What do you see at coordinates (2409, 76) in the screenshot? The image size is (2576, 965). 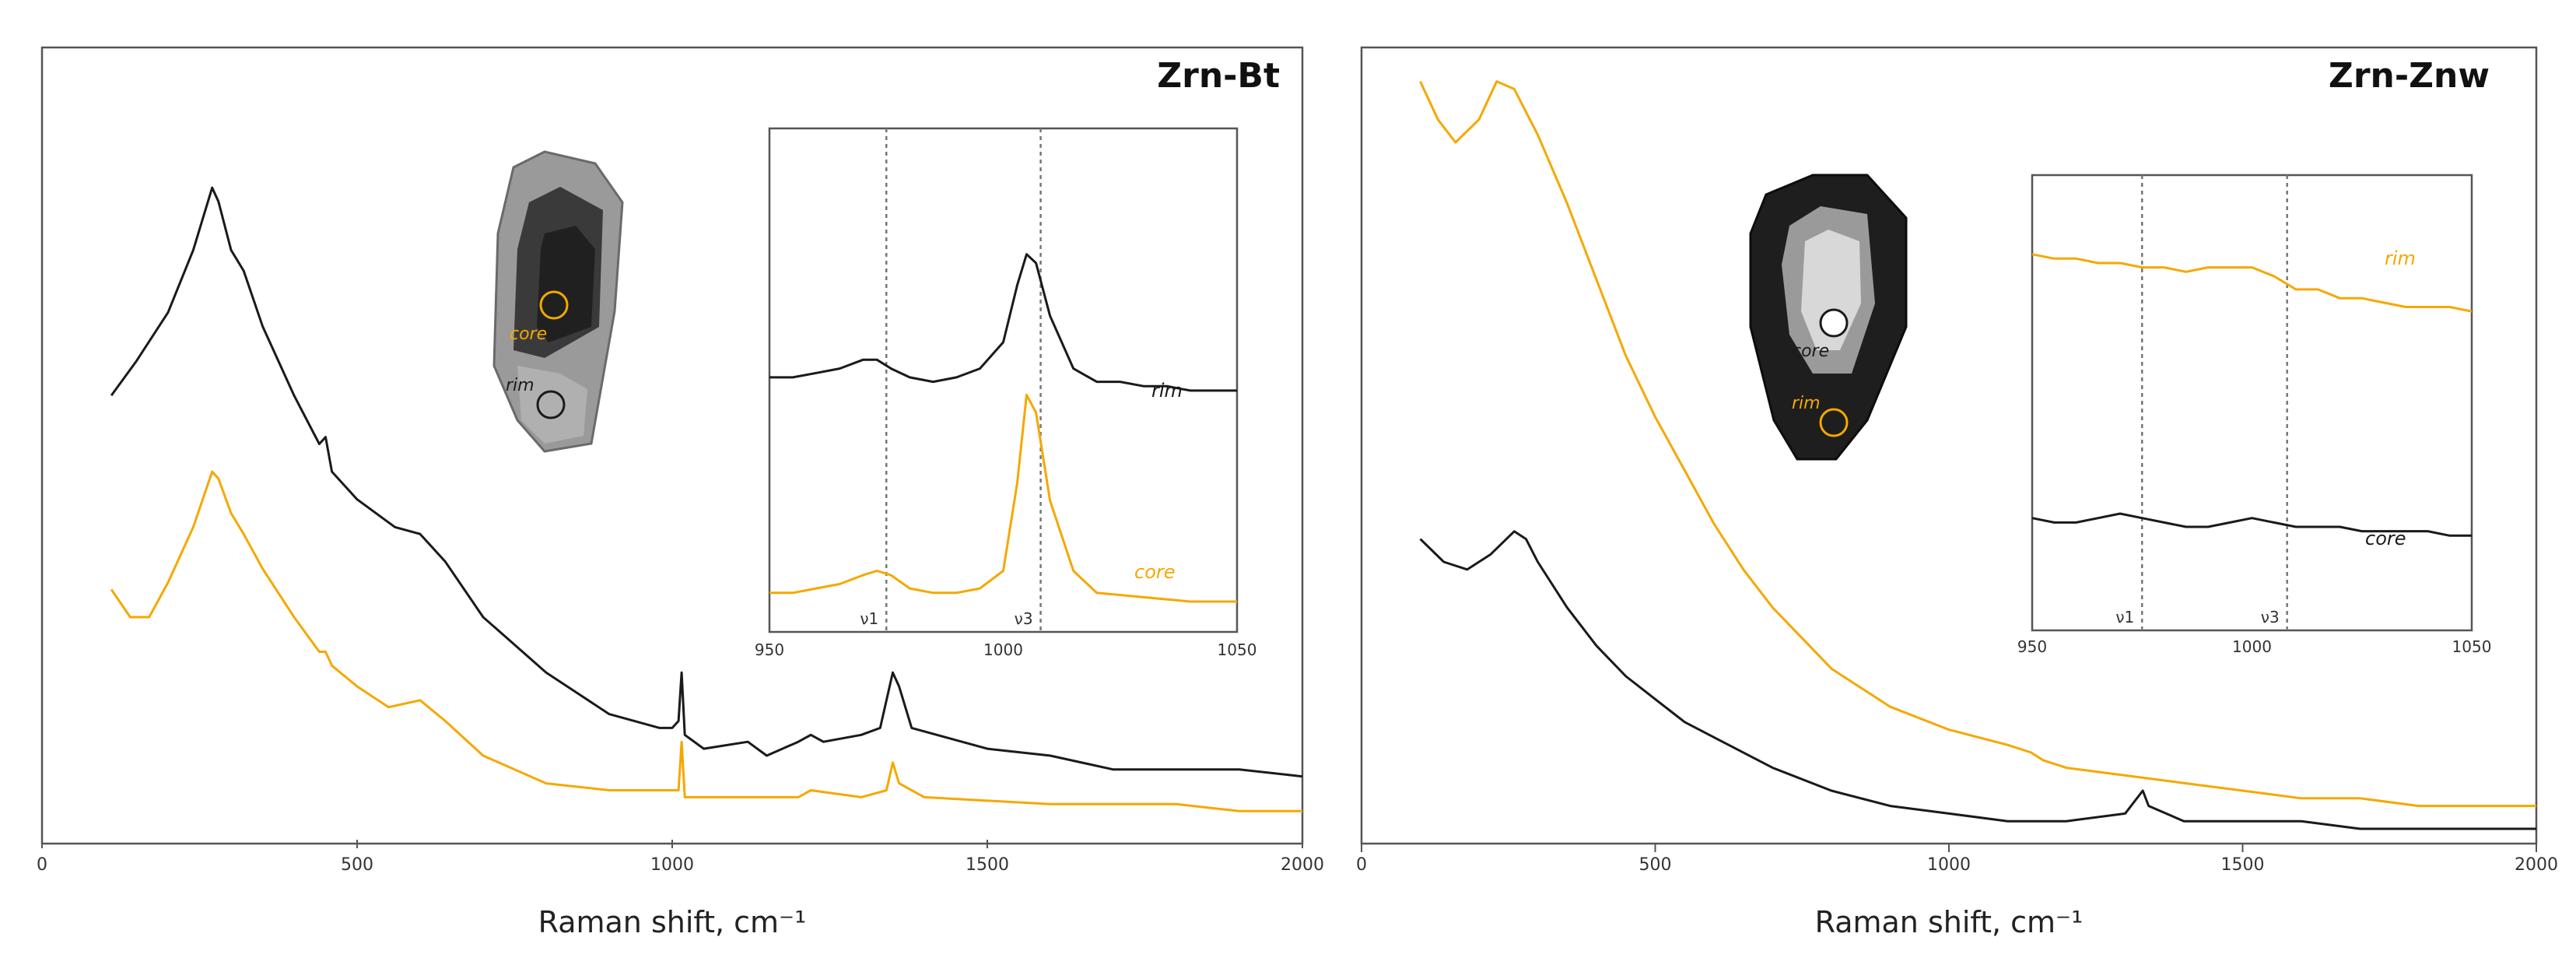 I see `panel-zrn-znw-title: Zrn-Znw` at bounding box center [2409, 76].